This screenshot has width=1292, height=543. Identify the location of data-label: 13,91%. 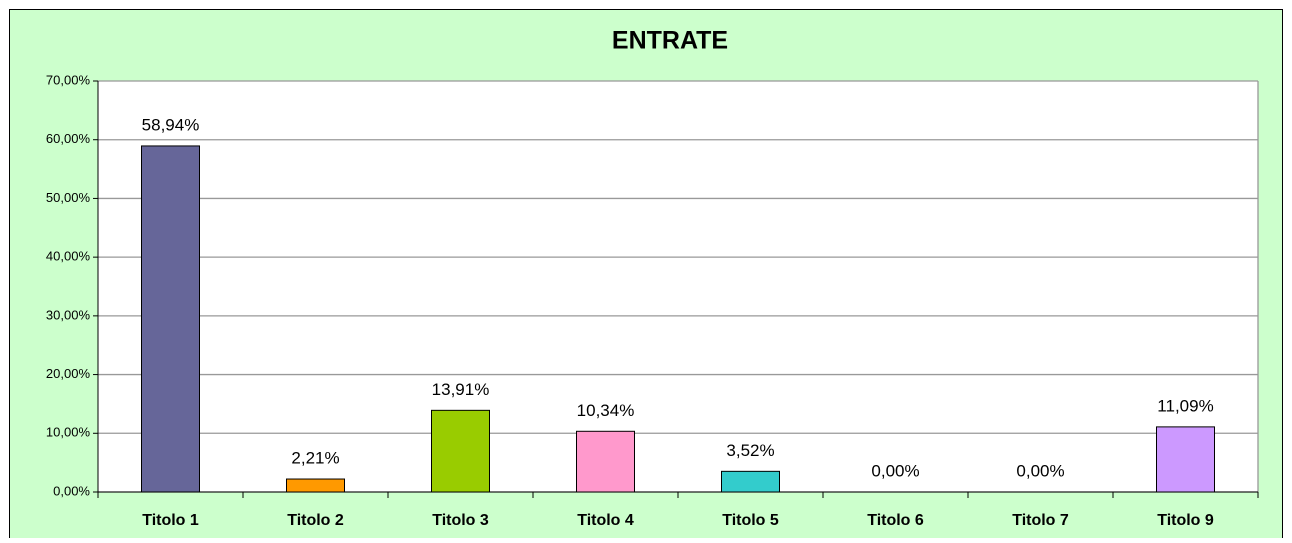
(461, 389).